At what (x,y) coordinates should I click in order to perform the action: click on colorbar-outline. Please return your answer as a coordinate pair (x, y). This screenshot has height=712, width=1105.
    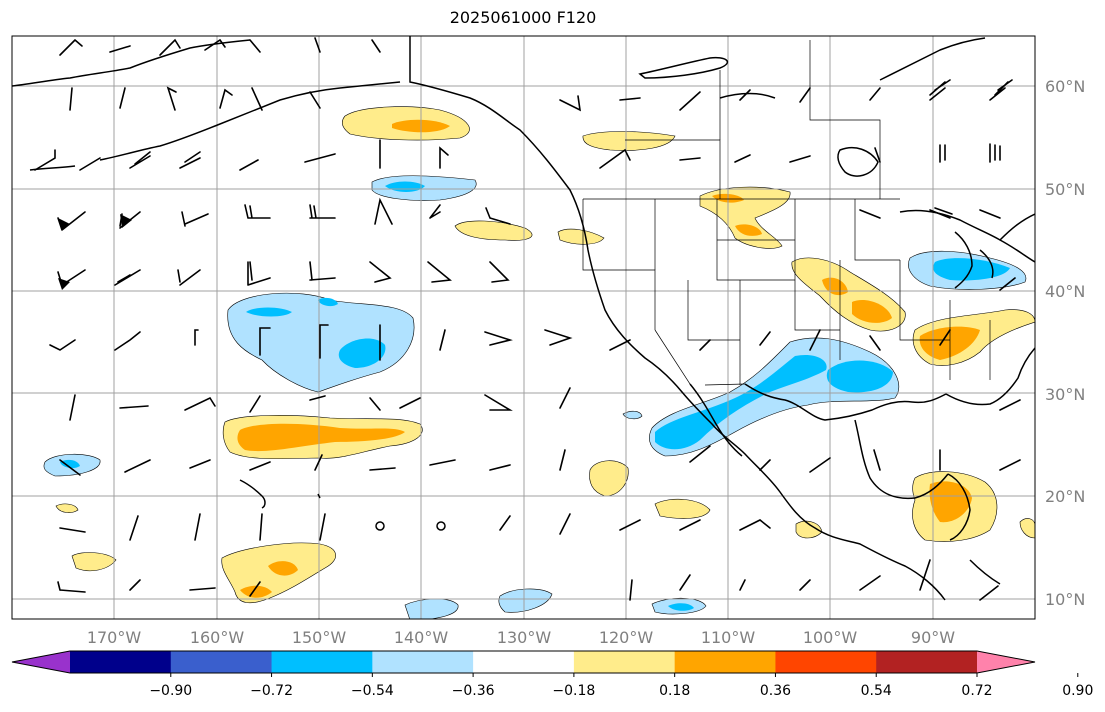
    Looking at the image, I should click on (523, 662).